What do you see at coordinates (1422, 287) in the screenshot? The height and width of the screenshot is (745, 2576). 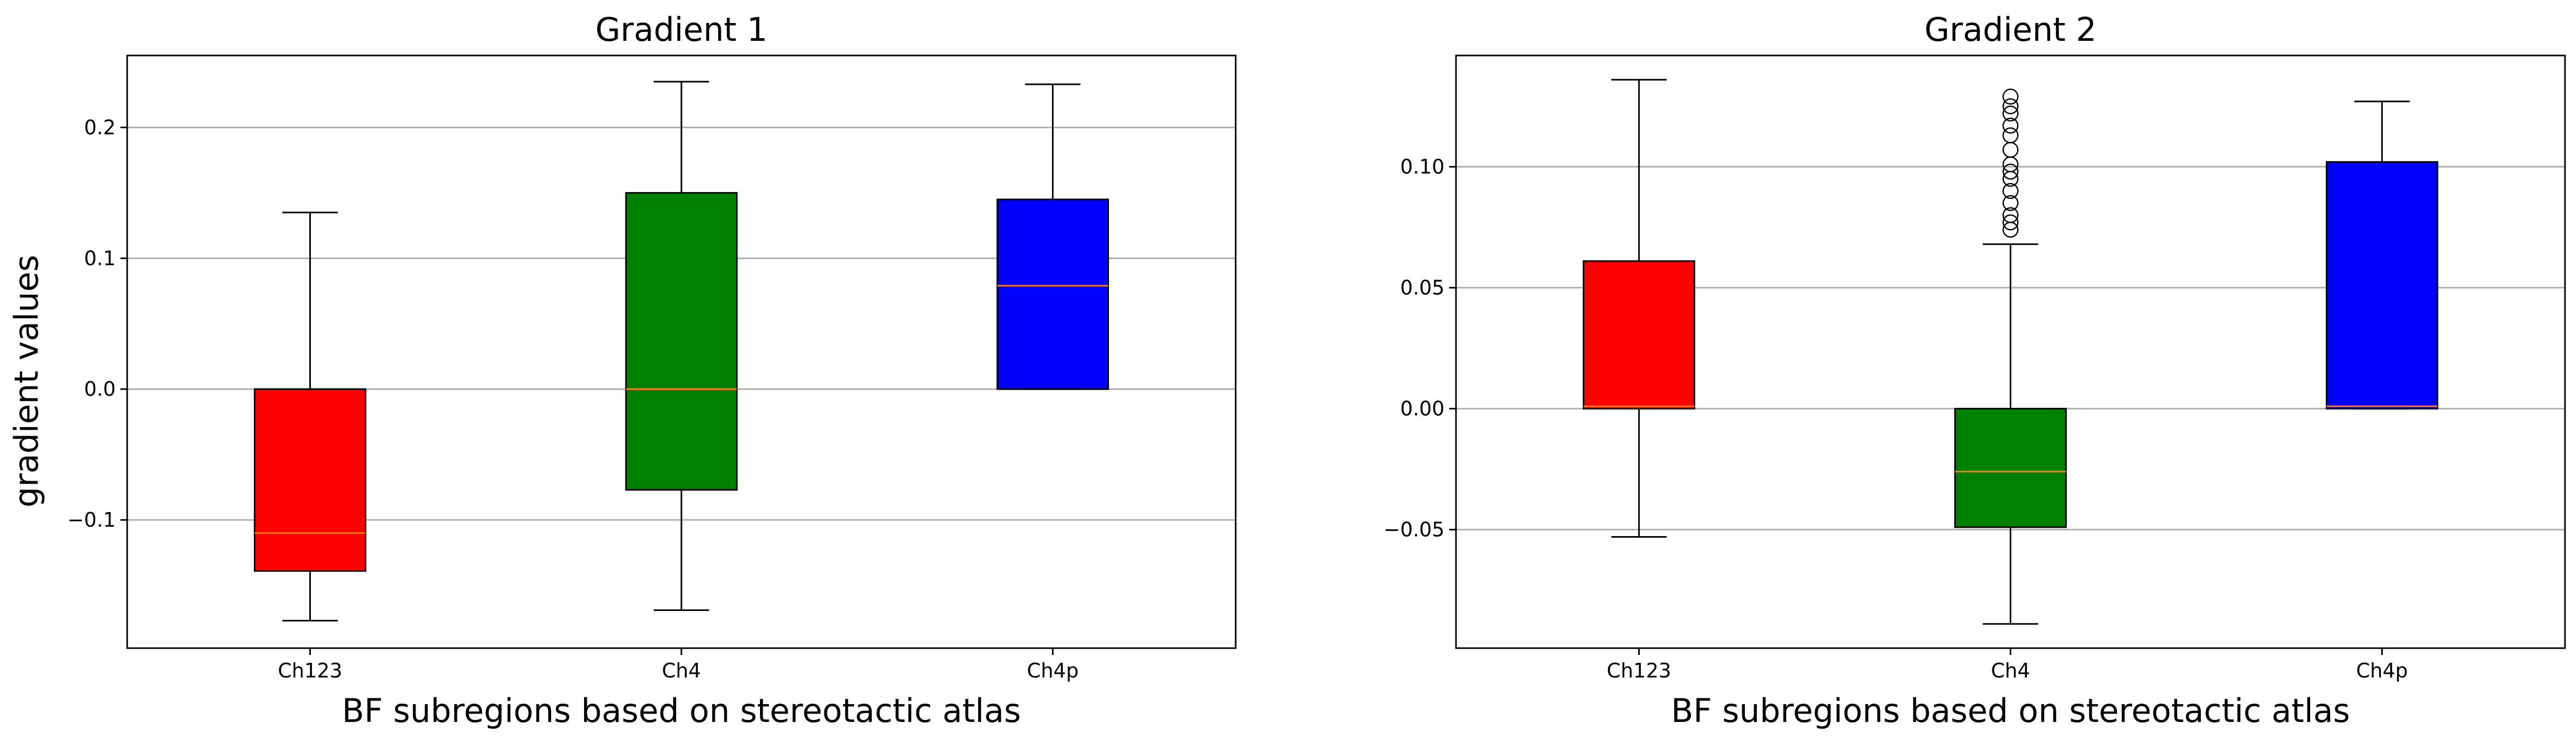 I see `y-tick-label: 0.05` at bounding box center [1422, 287].